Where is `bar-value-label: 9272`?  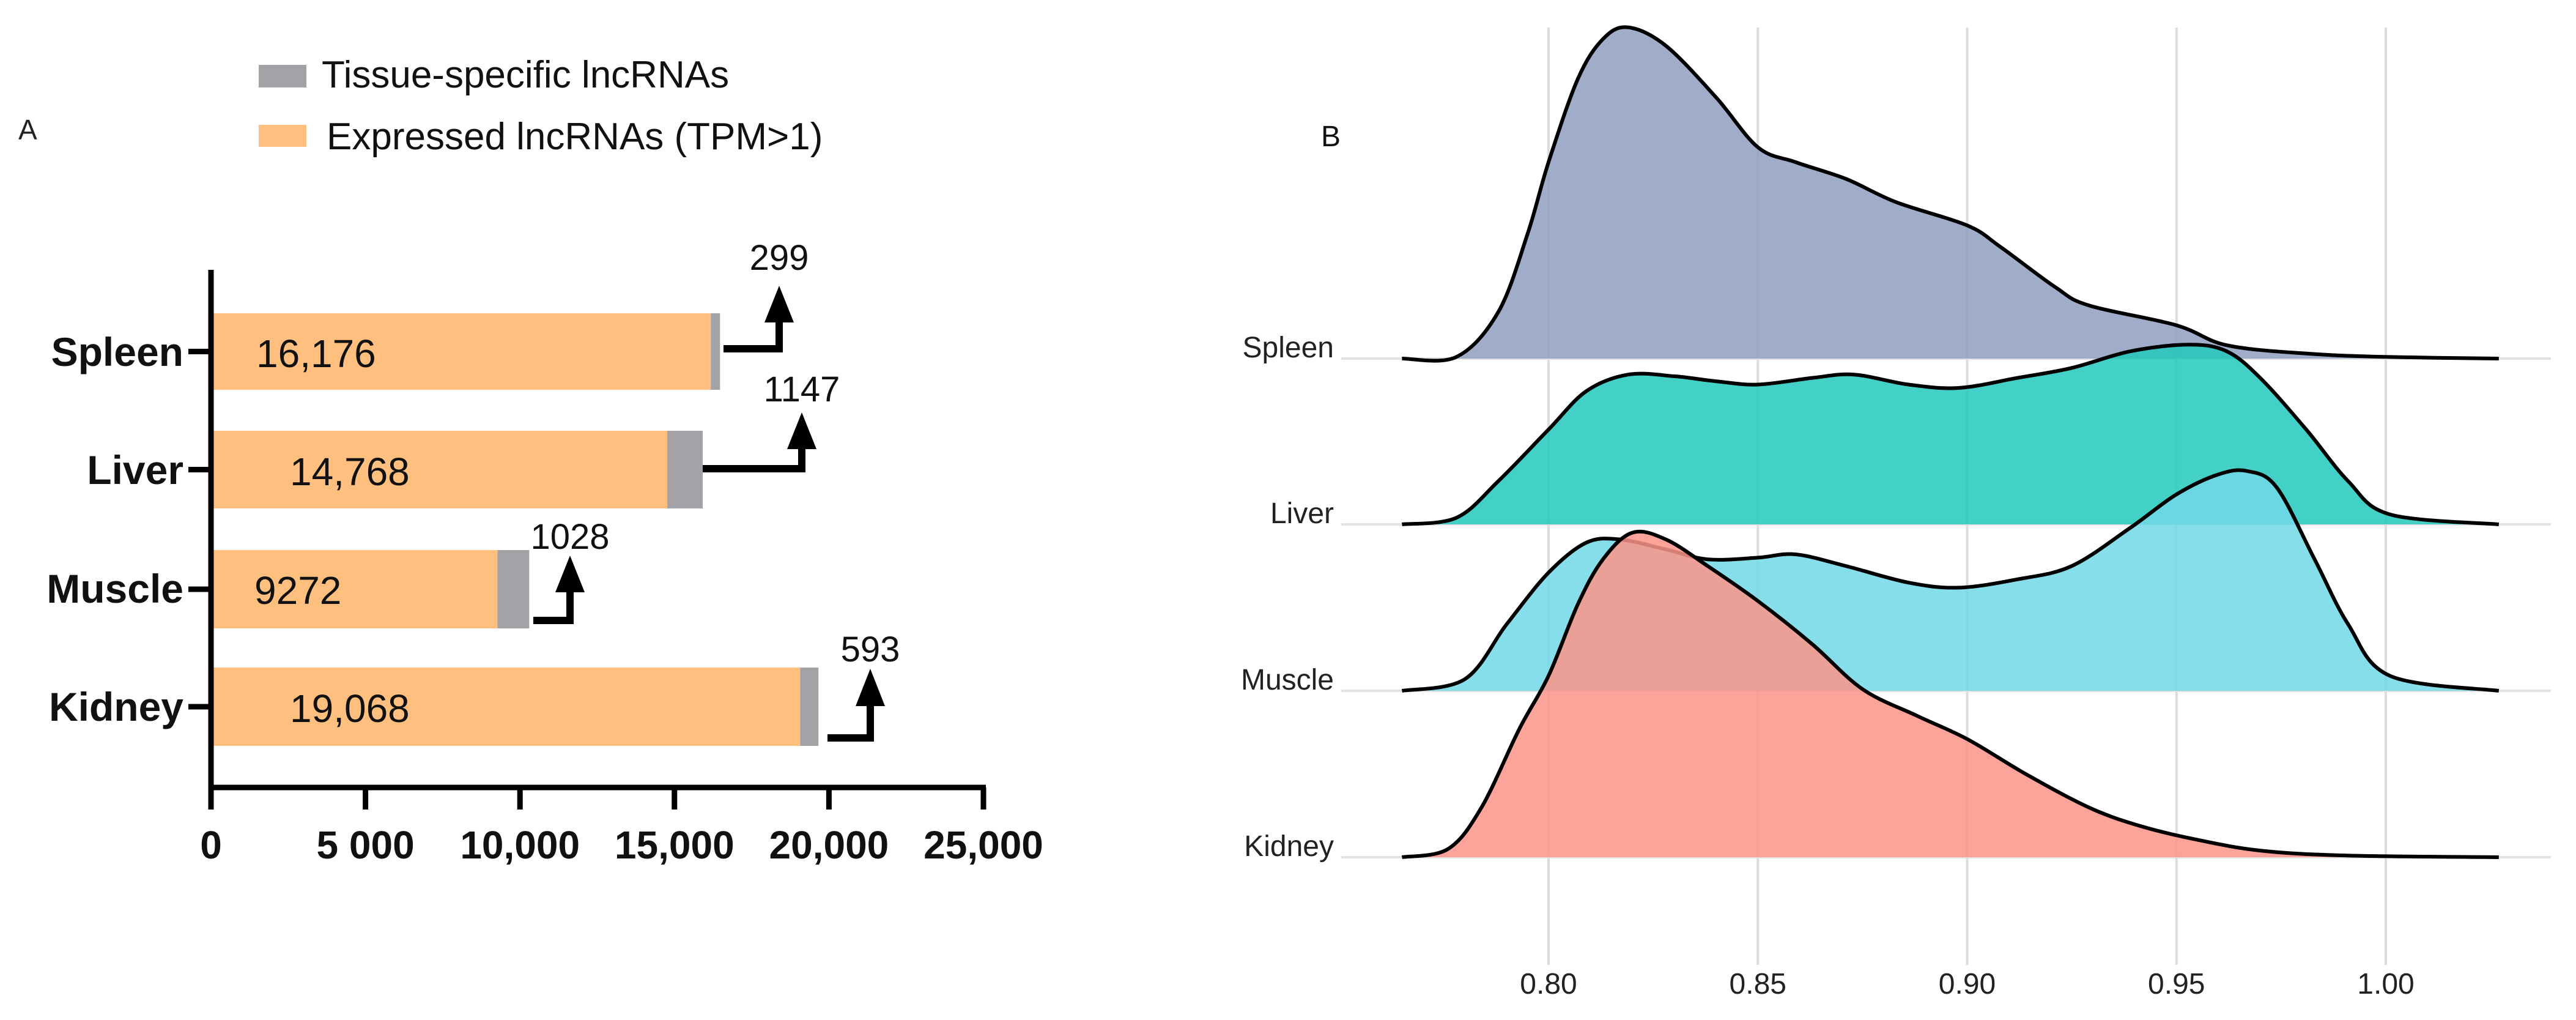
bar-value-label: 9272 is located at coordinates (297, 590).